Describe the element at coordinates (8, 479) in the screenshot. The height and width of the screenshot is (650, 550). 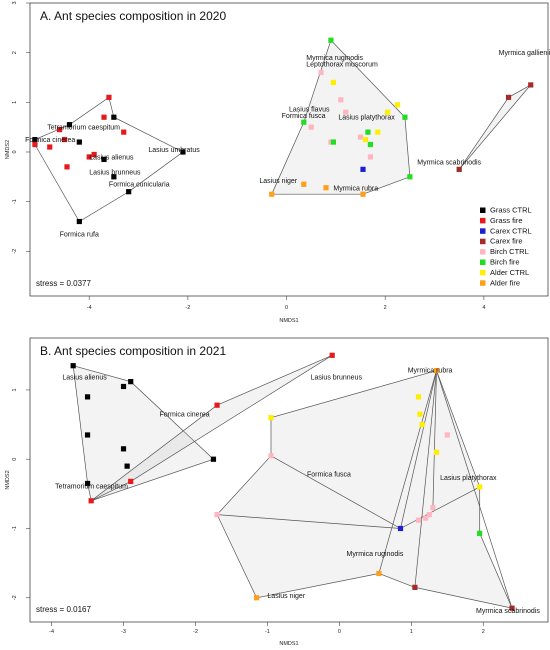
I see `y-axis-label: NMDS2` at that location.